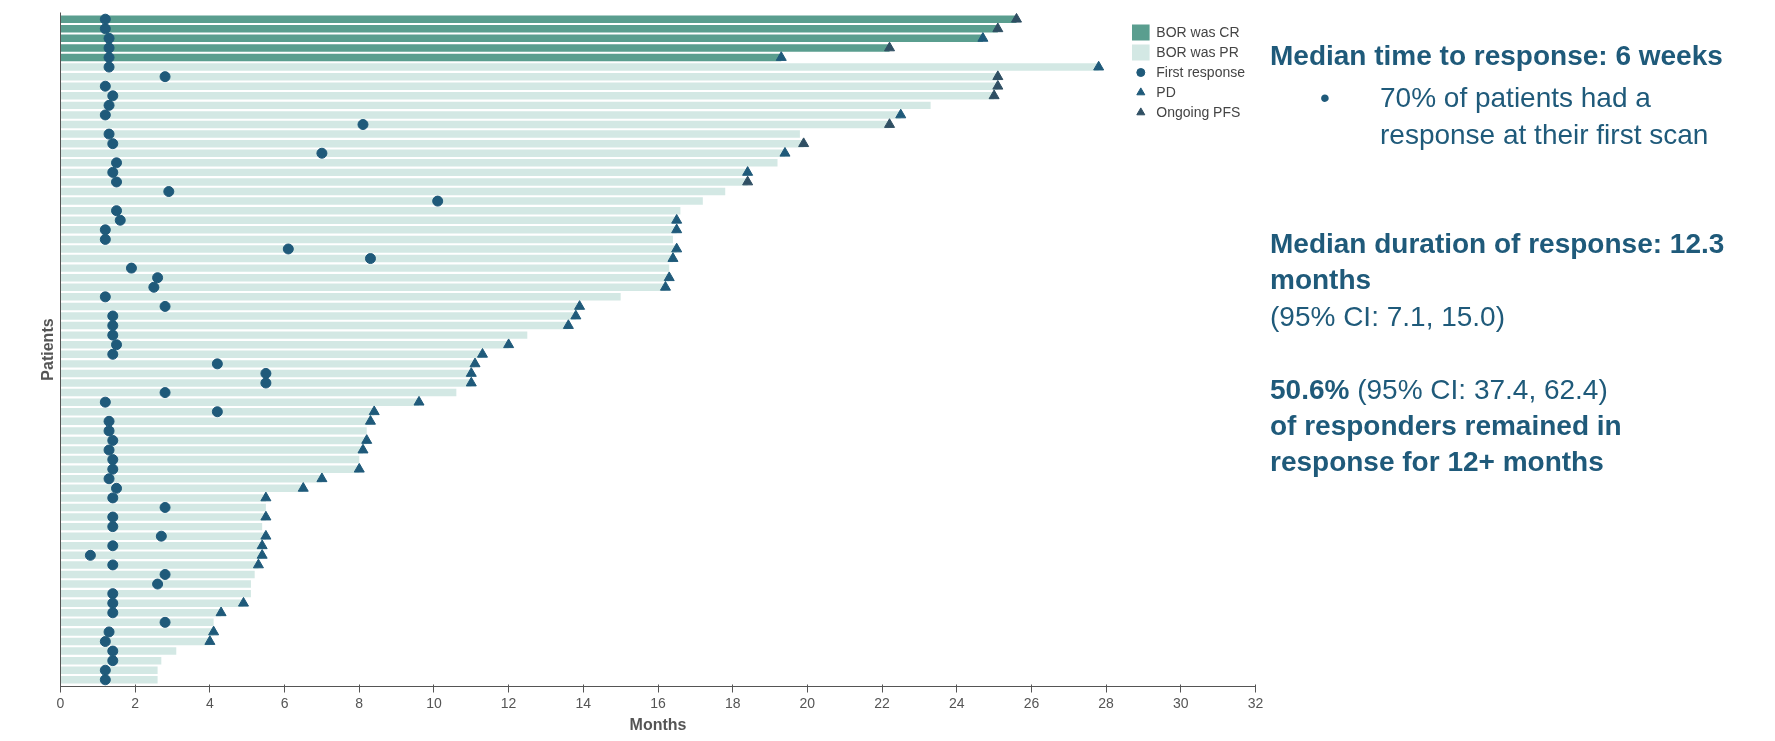 The height and width of the screenshot is (741, 1775). I want to click on legend-label: PD, so click(1166, 92).